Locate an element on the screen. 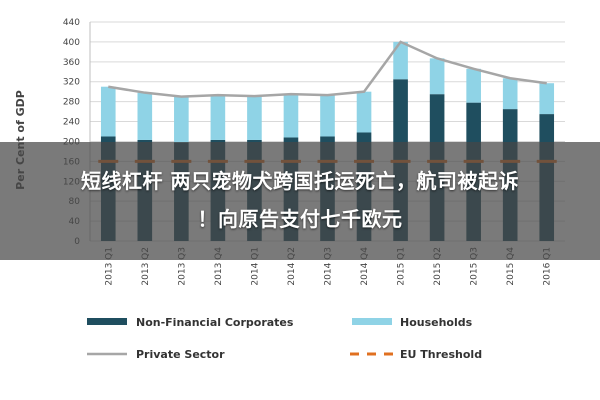 Image resolution: width=600 pixels, height=400 pixels. x-tick-label: 2014 Q4 is located at coordinates (365, 266).